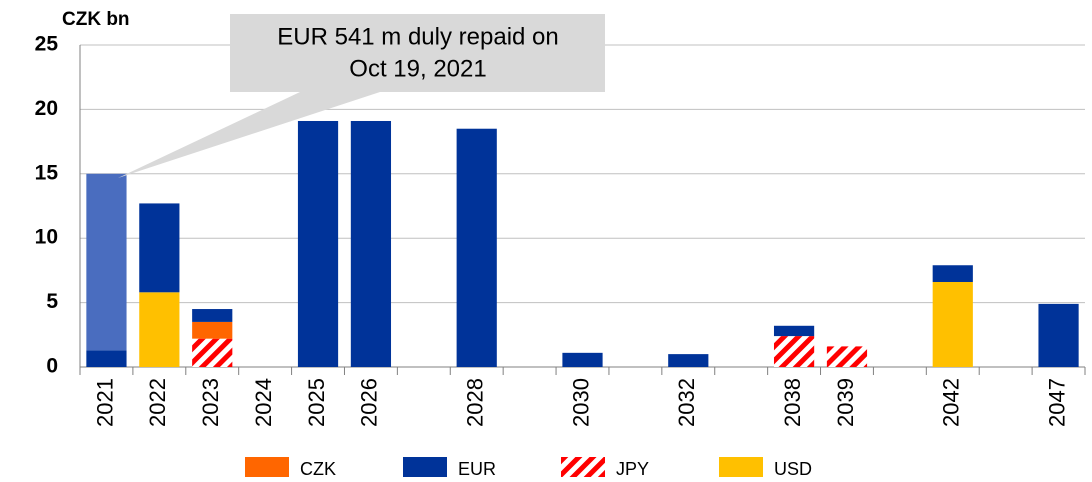  Describe the element at coordinates (47, 172) in the screenshot. I see `y-tick-label: 15` at that location.